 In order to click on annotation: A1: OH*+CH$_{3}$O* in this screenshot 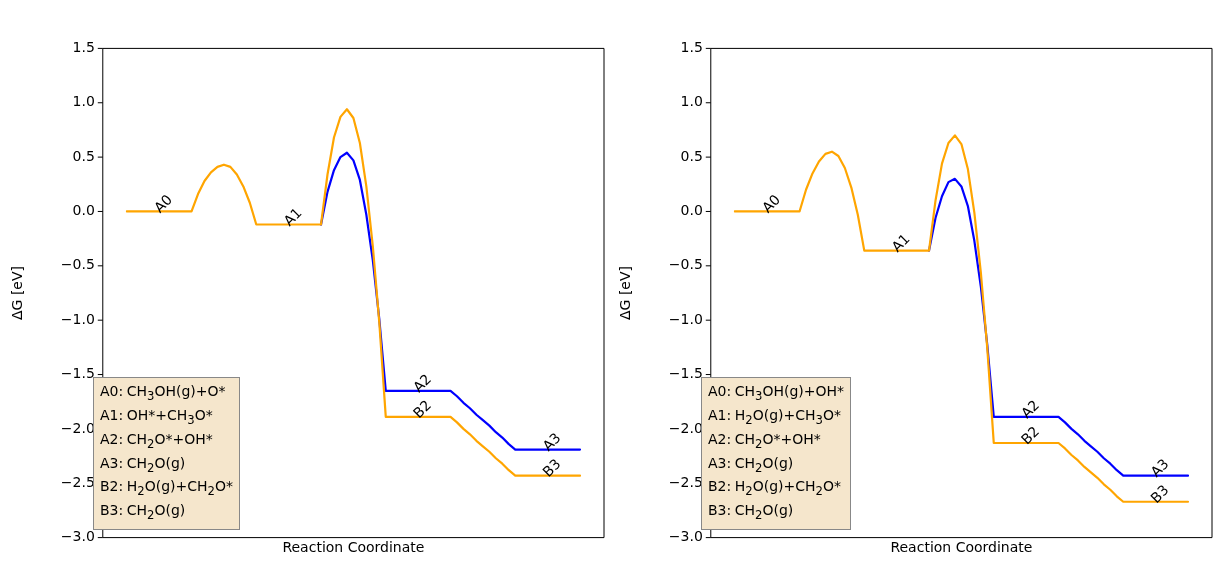, I will do `click(157, 417)`.